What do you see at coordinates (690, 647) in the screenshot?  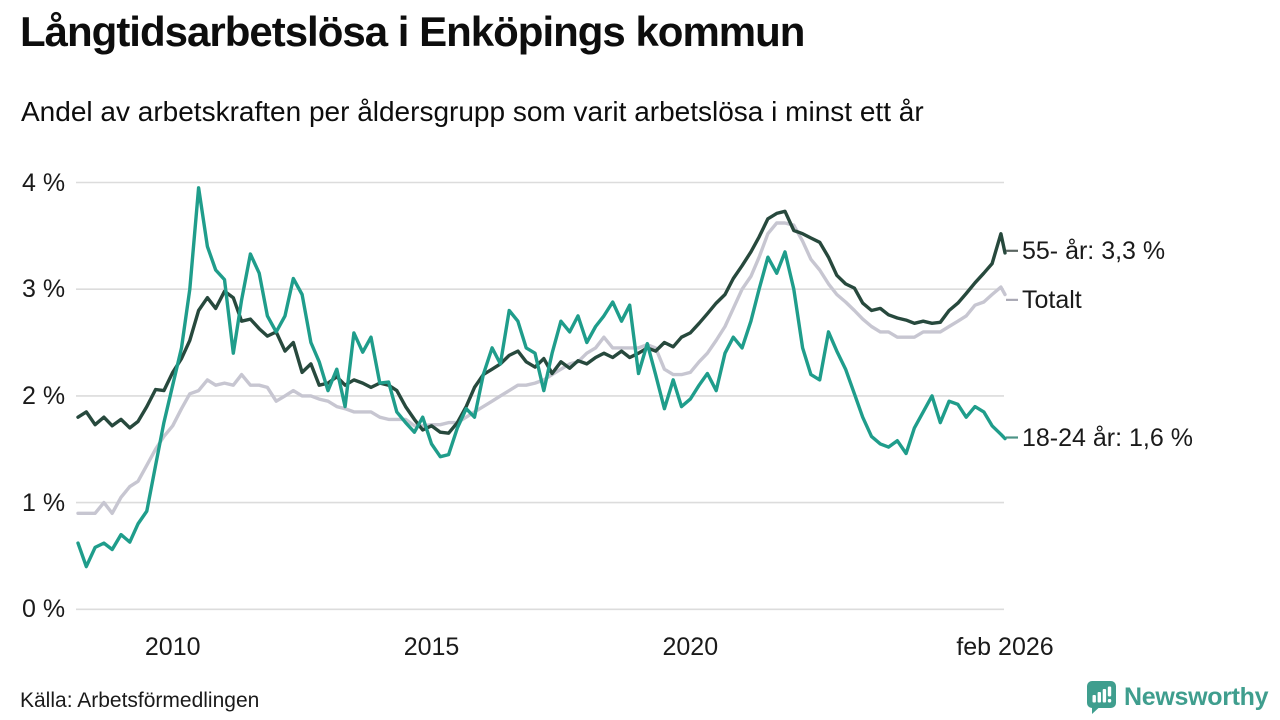 I see `x-axis-tick-label: 2020` at bounding box center [690, 647].